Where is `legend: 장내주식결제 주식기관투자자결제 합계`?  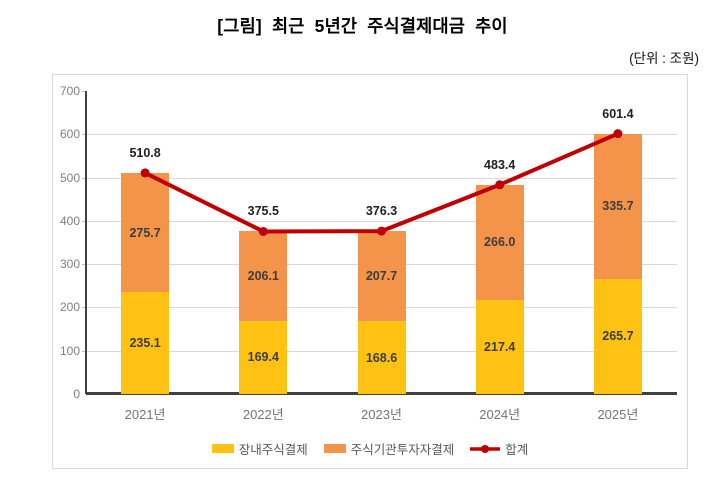
legend: 장내주식결제 주식기관투자자결제 합계 is located at coordinates (370, 448).